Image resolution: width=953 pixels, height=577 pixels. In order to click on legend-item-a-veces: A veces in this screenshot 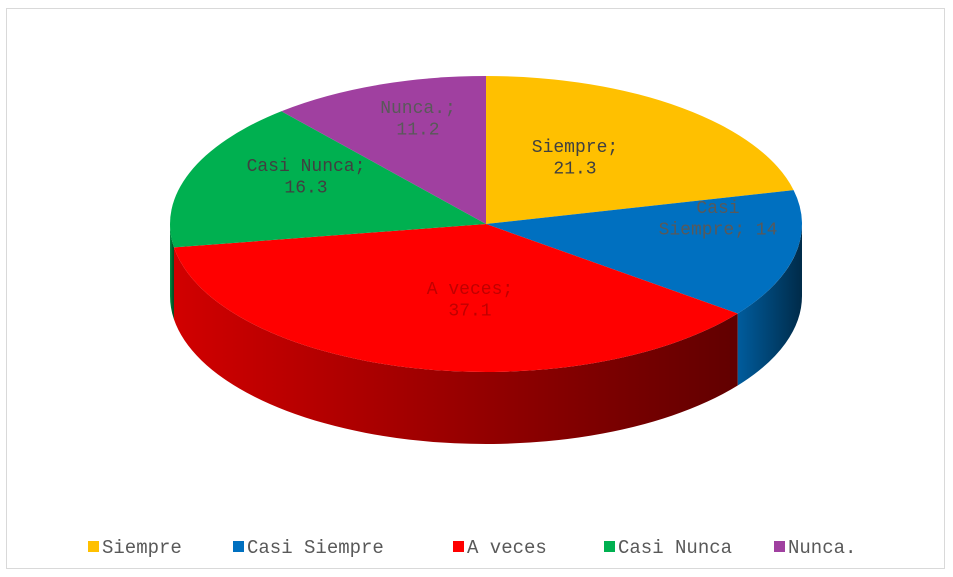, I will do `click(500, 548)`.